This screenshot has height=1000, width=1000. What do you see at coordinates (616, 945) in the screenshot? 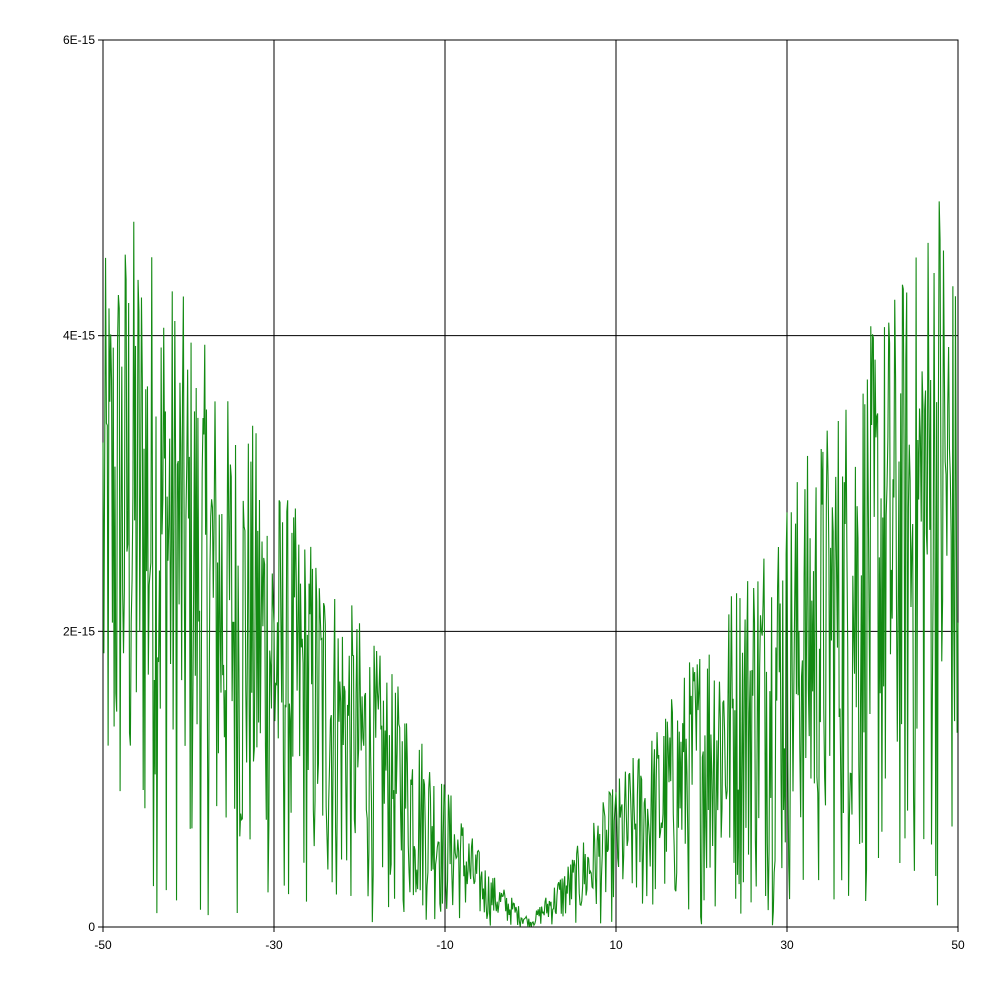
I see `x-tick-label: 10` at bounding box center [616, 945].